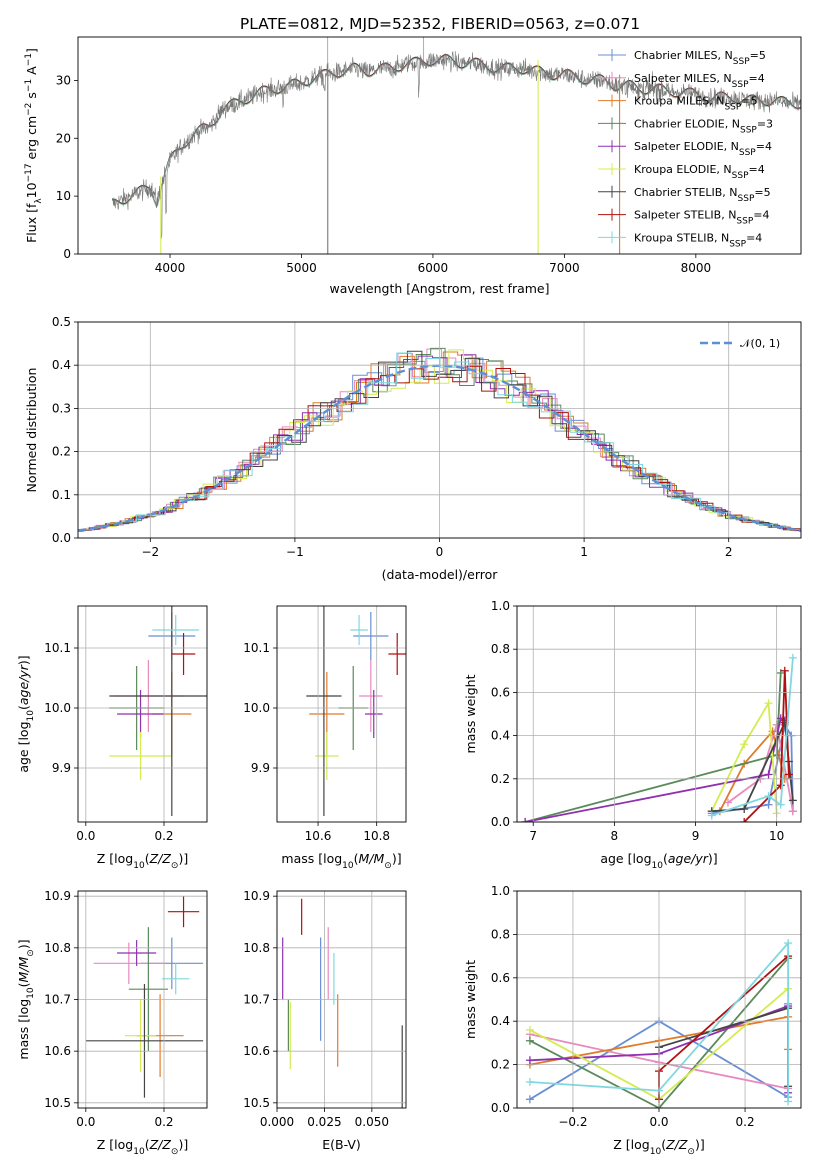  What do you see at coordinates (470, 713) in the screenshot?
I see `y-axis-label: mass weight` at bounding box center [470, 713].